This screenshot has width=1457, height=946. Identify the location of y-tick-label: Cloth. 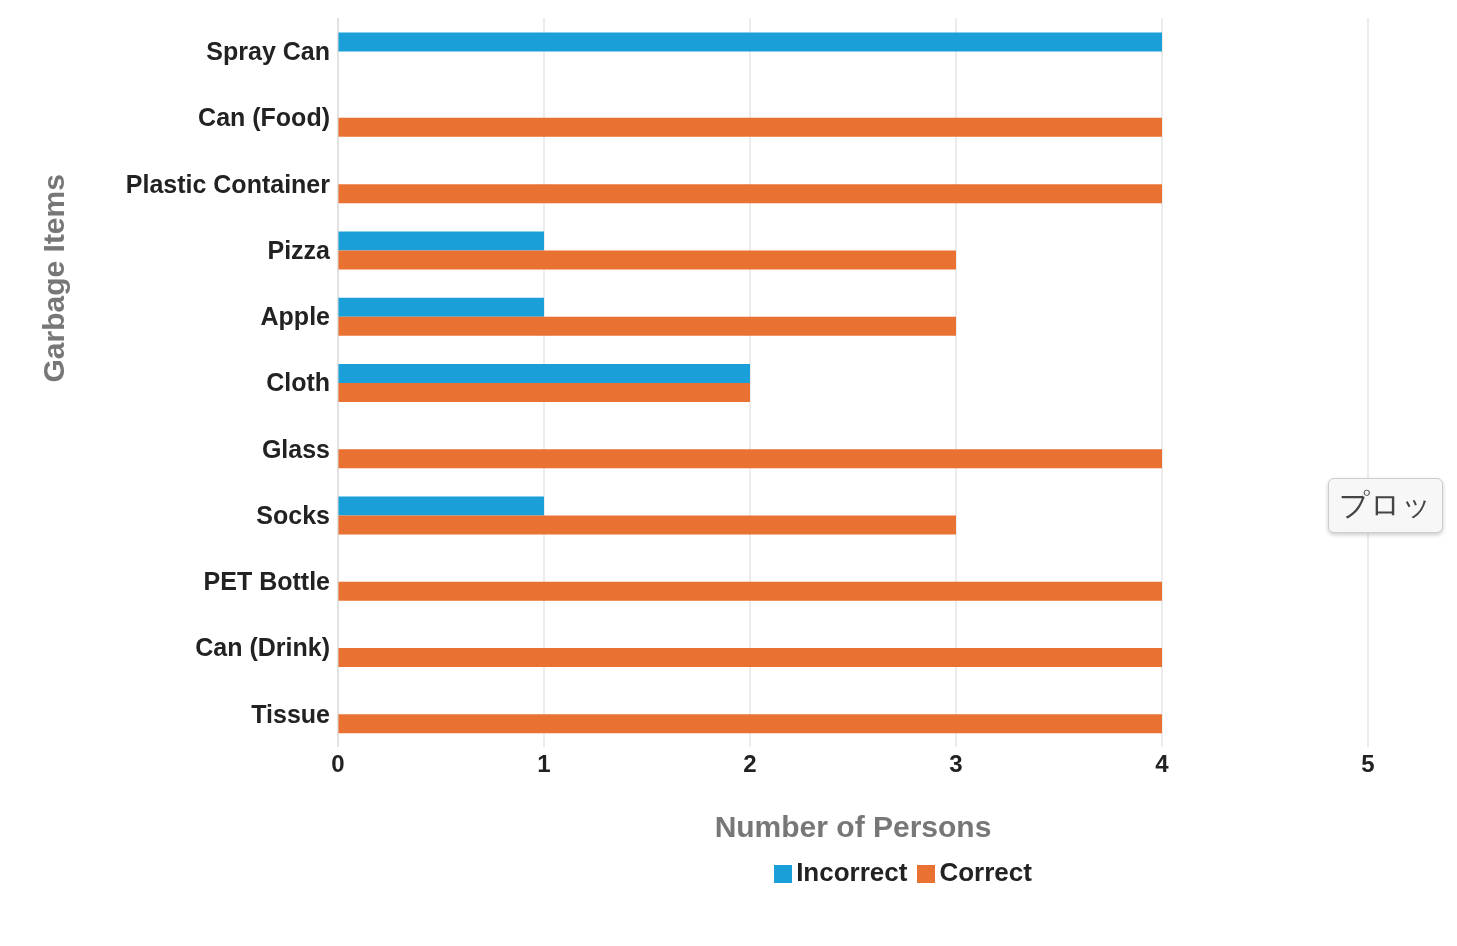
(298, 382).